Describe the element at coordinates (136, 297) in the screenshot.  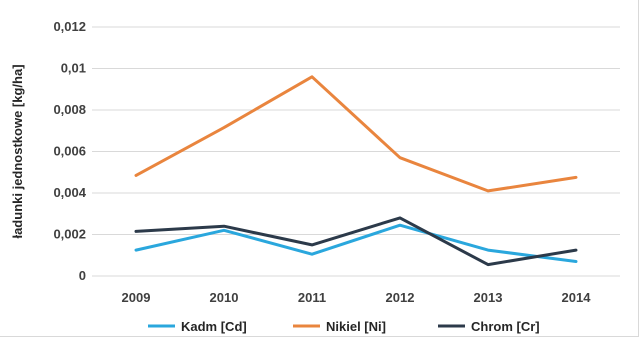
I see `x-tick-label: 2009` at that location.